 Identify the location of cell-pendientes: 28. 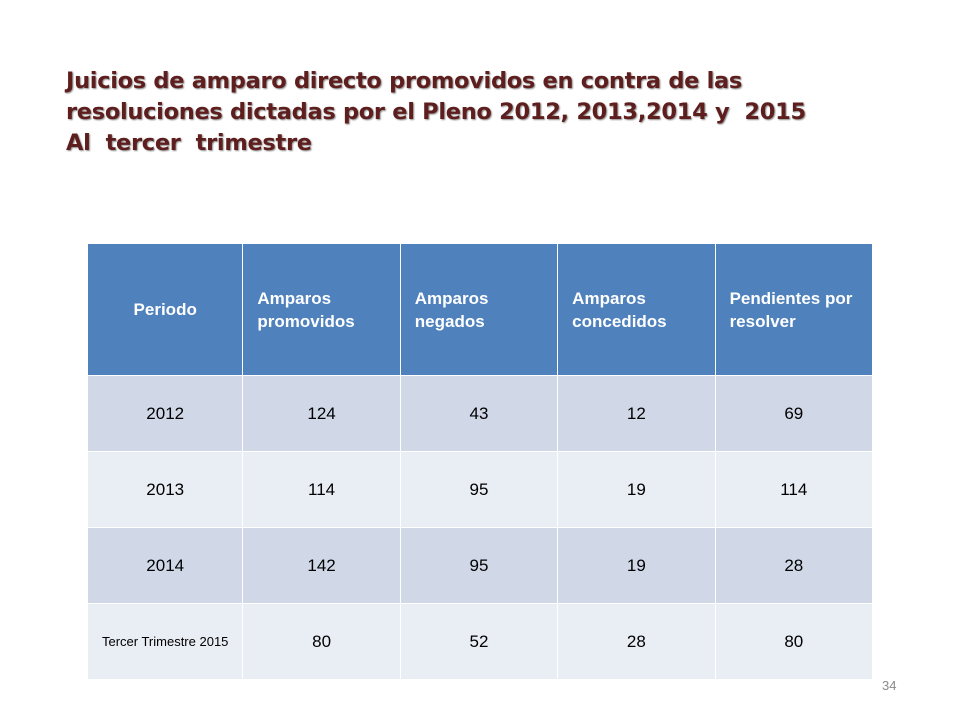
(794, 565).